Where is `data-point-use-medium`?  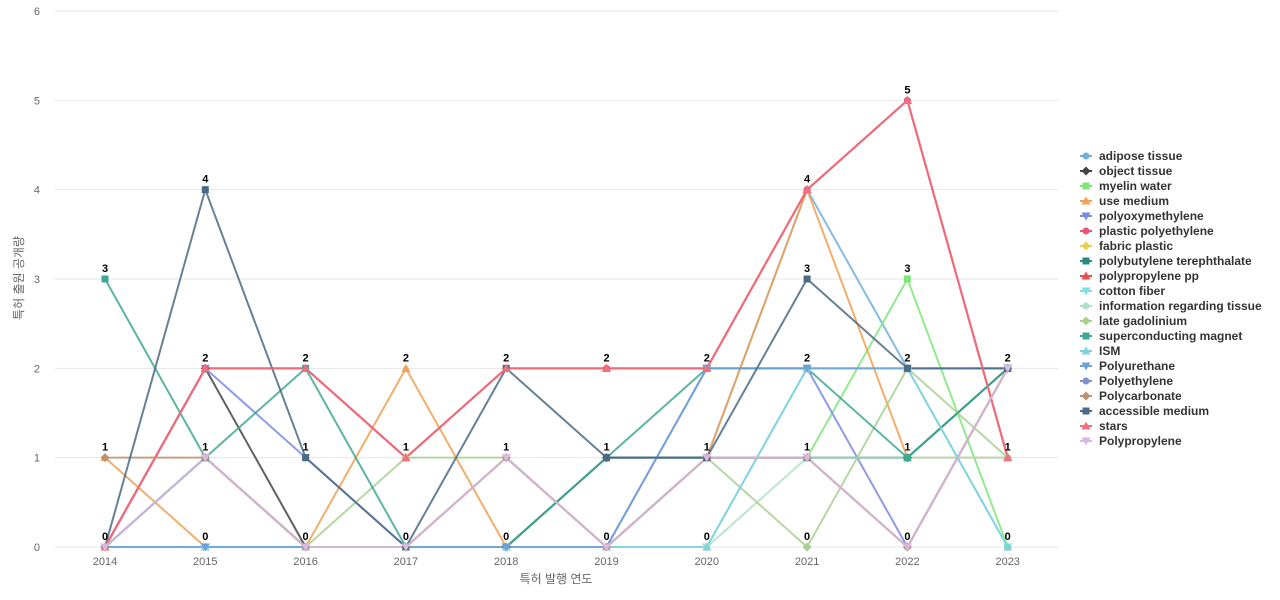 data-point-use-medium is located at coordinates (406, 367).